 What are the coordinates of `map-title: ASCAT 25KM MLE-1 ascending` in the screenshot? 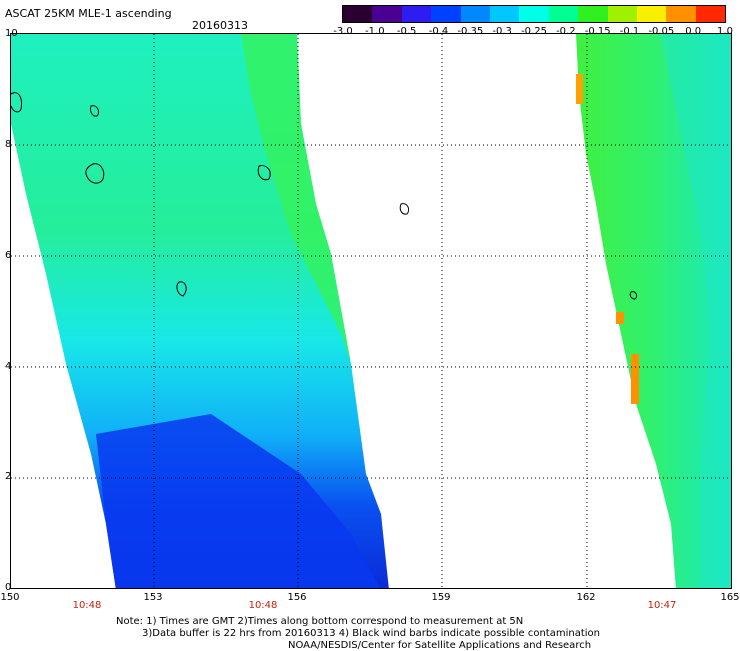 It's located at (88, 13).